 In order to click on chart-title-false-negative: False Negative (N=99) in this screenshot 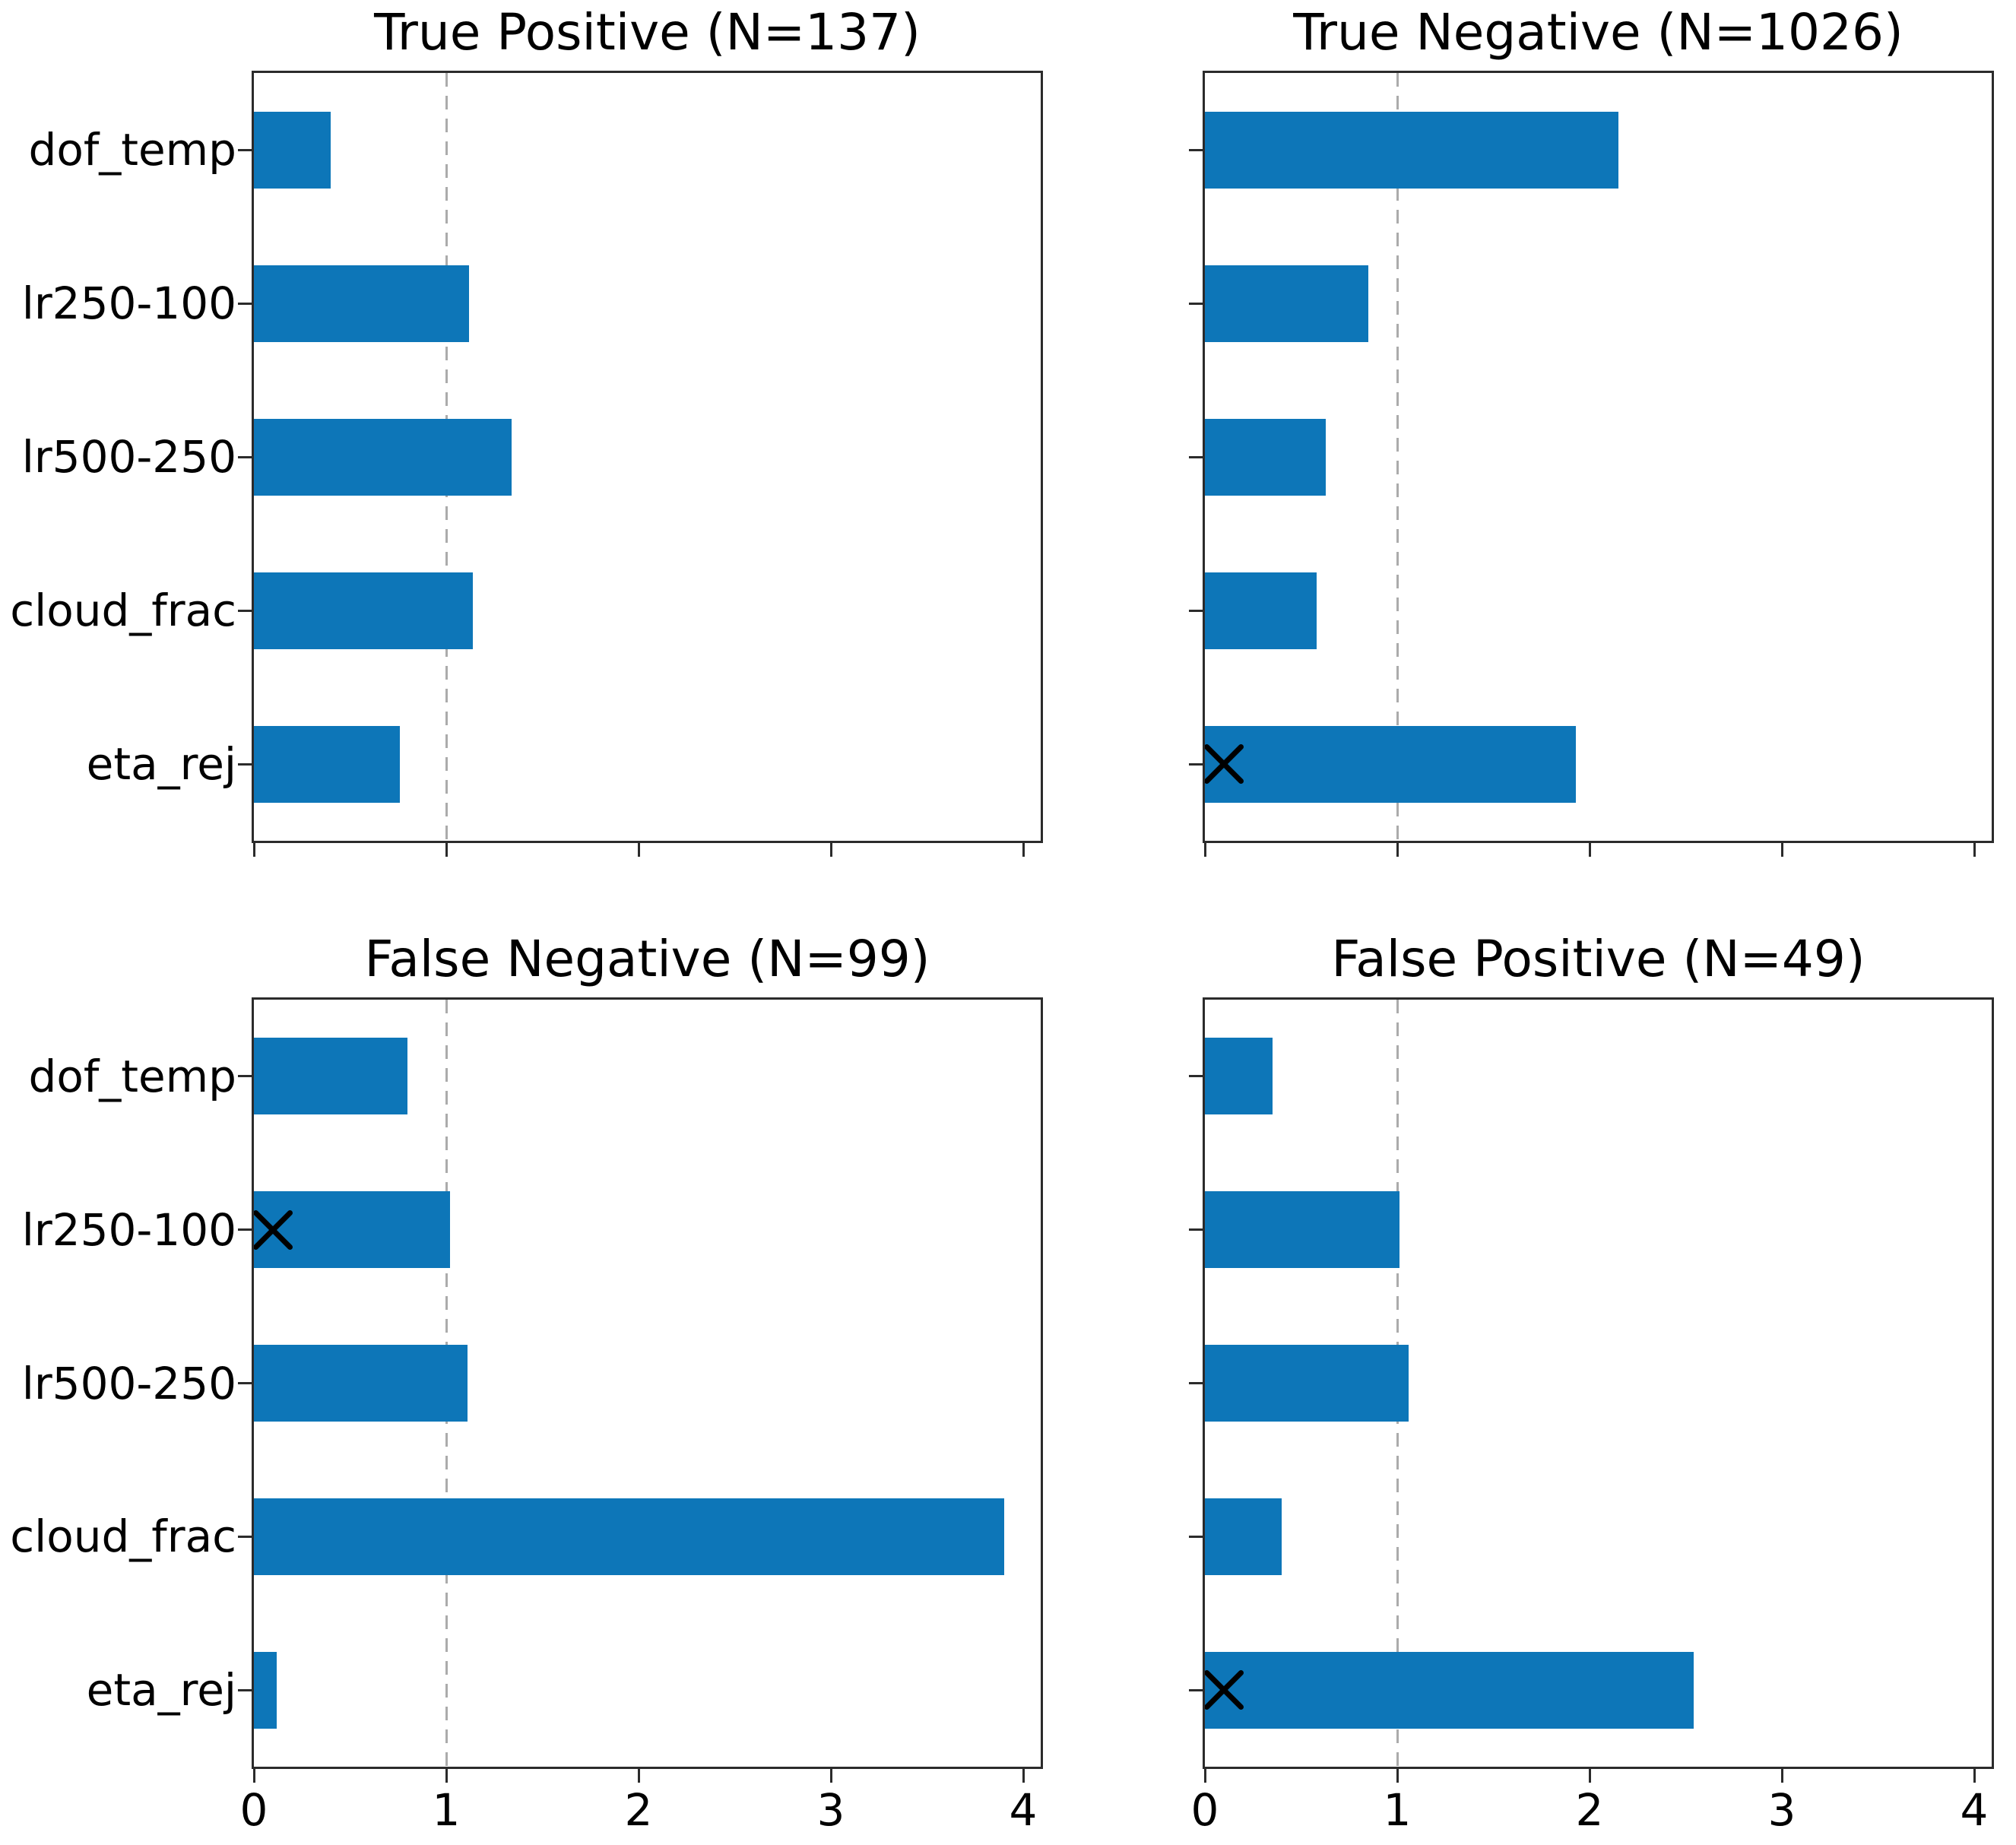, I will do `click(647, 959)`.